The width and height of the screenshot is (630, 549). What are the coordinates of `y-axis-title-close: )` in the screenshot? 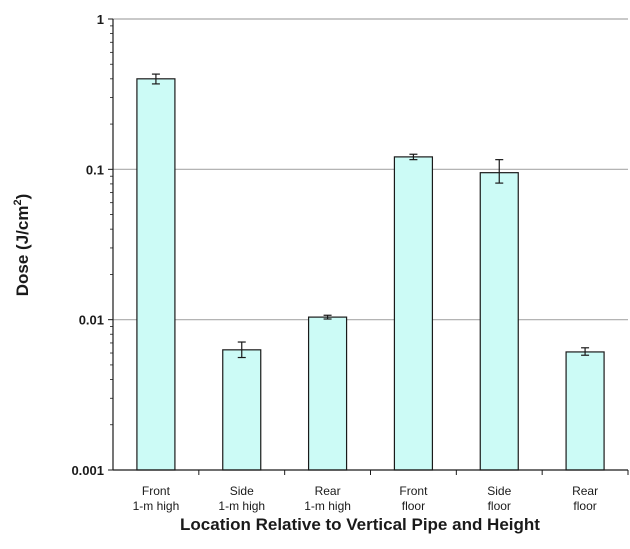 It's located at (22, 197).